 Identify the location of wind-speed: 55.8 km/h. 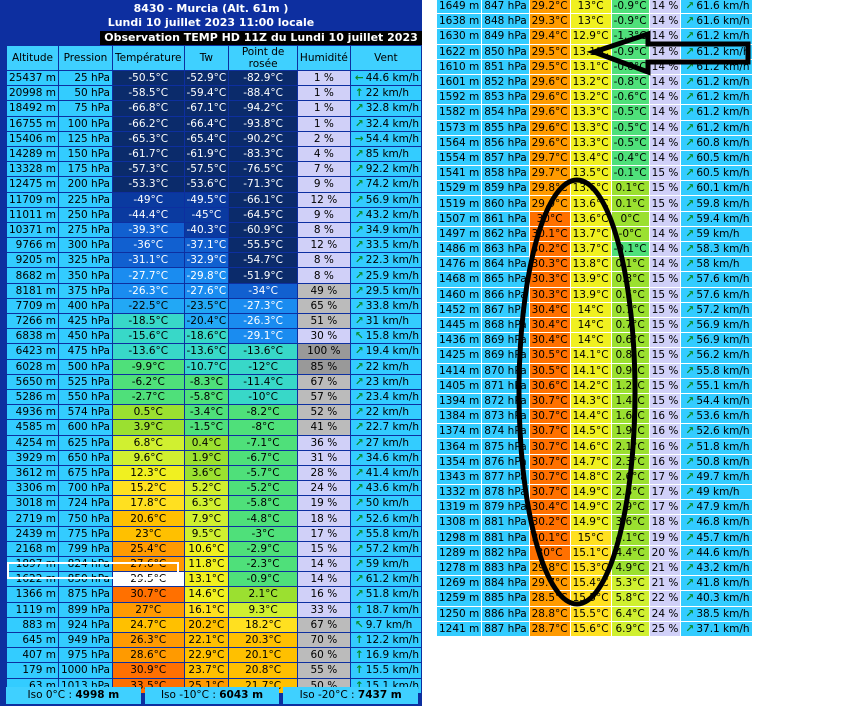
(723, 370).